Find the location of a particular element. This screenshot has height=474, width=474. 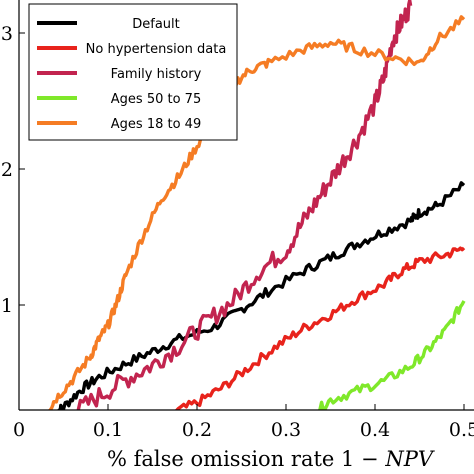

x-tick-label-5: 0.5 is located at coordinates (461, 430).